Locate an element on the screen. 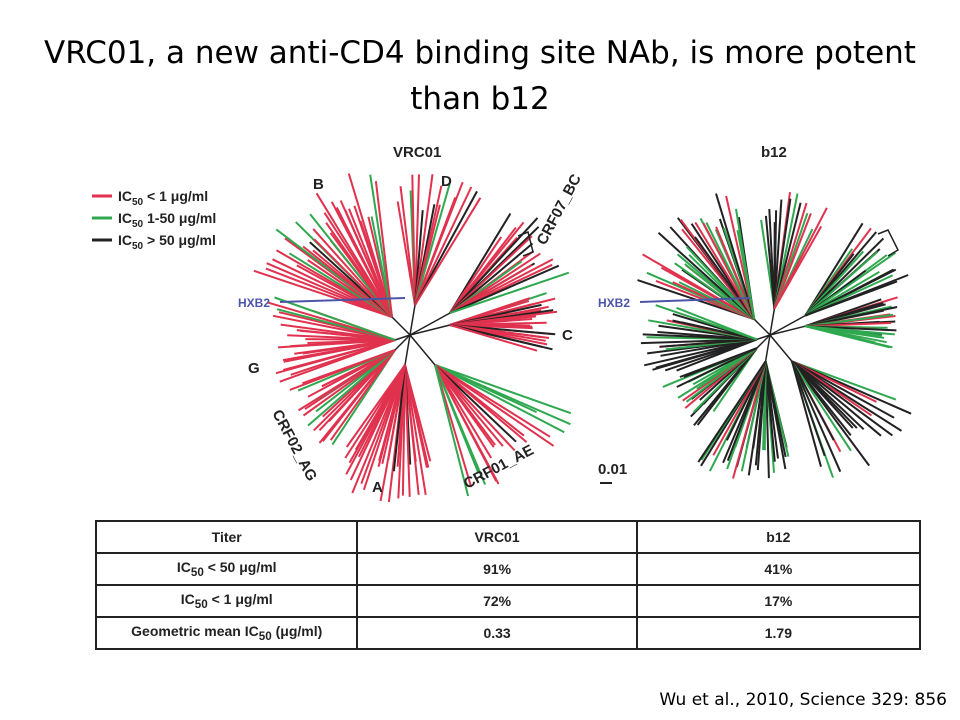  table-header-row: Titer VRC01 b12 is located at coordinates (508, 537).